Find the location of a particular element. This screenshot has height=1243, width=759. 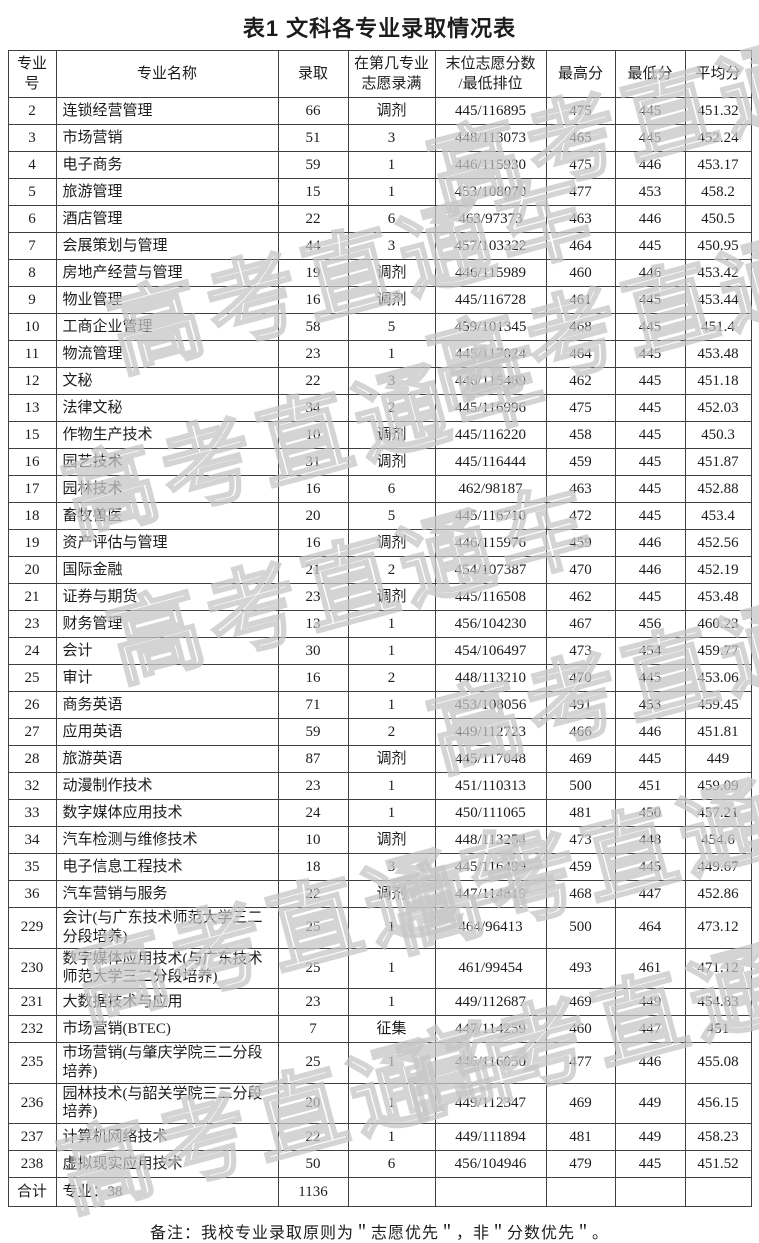

table-cell: 66 is located at coordinates (313, 111).